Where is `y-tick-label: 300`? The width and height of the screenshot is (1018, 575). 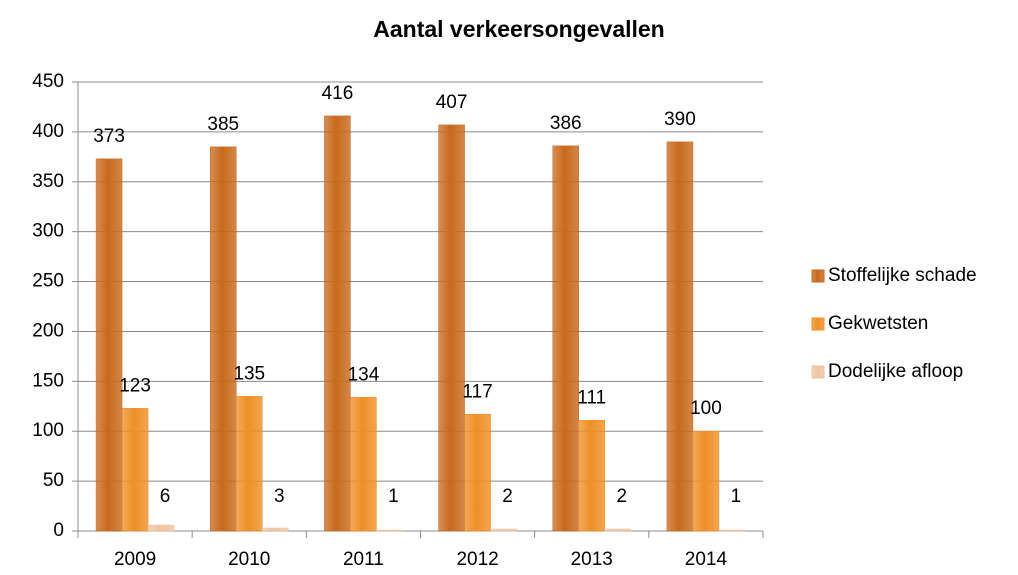
y-tick-label: 300 is located at coordinates (48, 231).